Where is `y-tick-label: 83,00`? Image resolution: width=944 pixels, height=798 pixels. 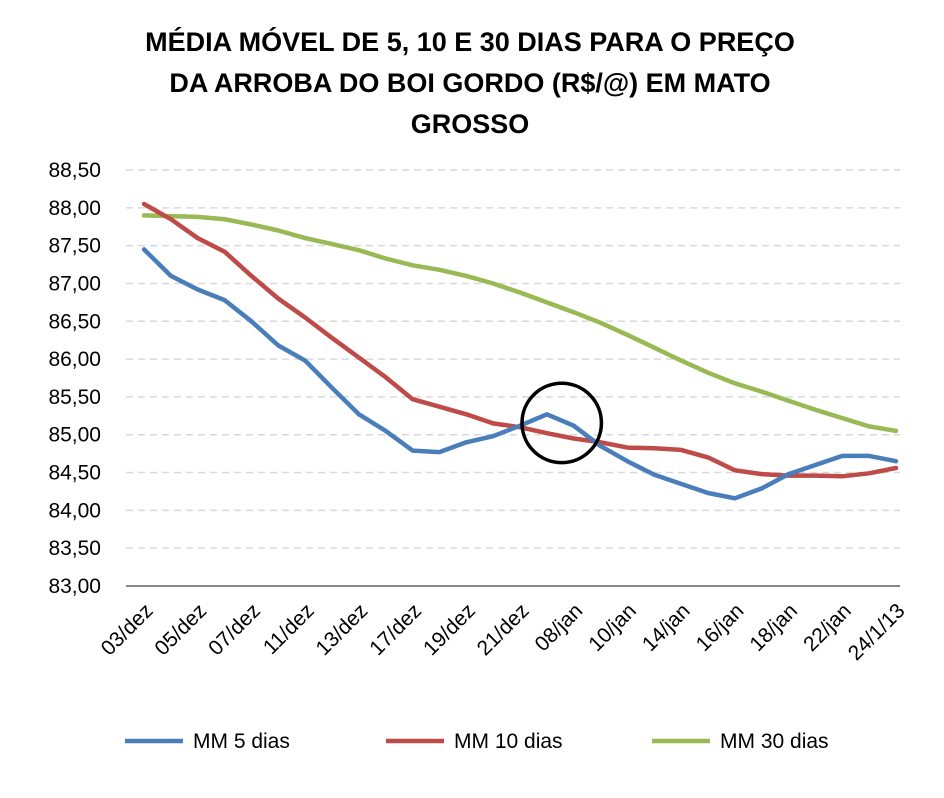
y-tick-label: 83,00 is located at coordinates (74, 586).